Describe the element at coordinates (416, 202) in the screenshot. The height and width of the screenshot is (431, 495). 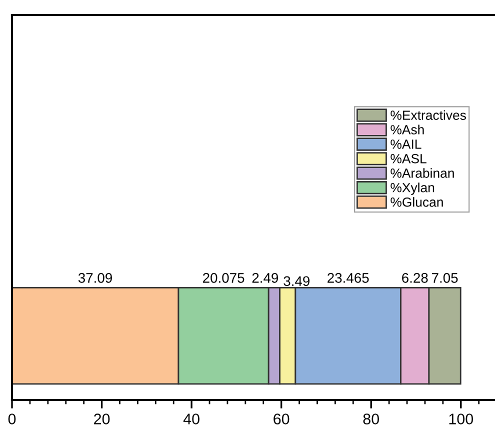
I see `legend-label: %Glucan` at that location.